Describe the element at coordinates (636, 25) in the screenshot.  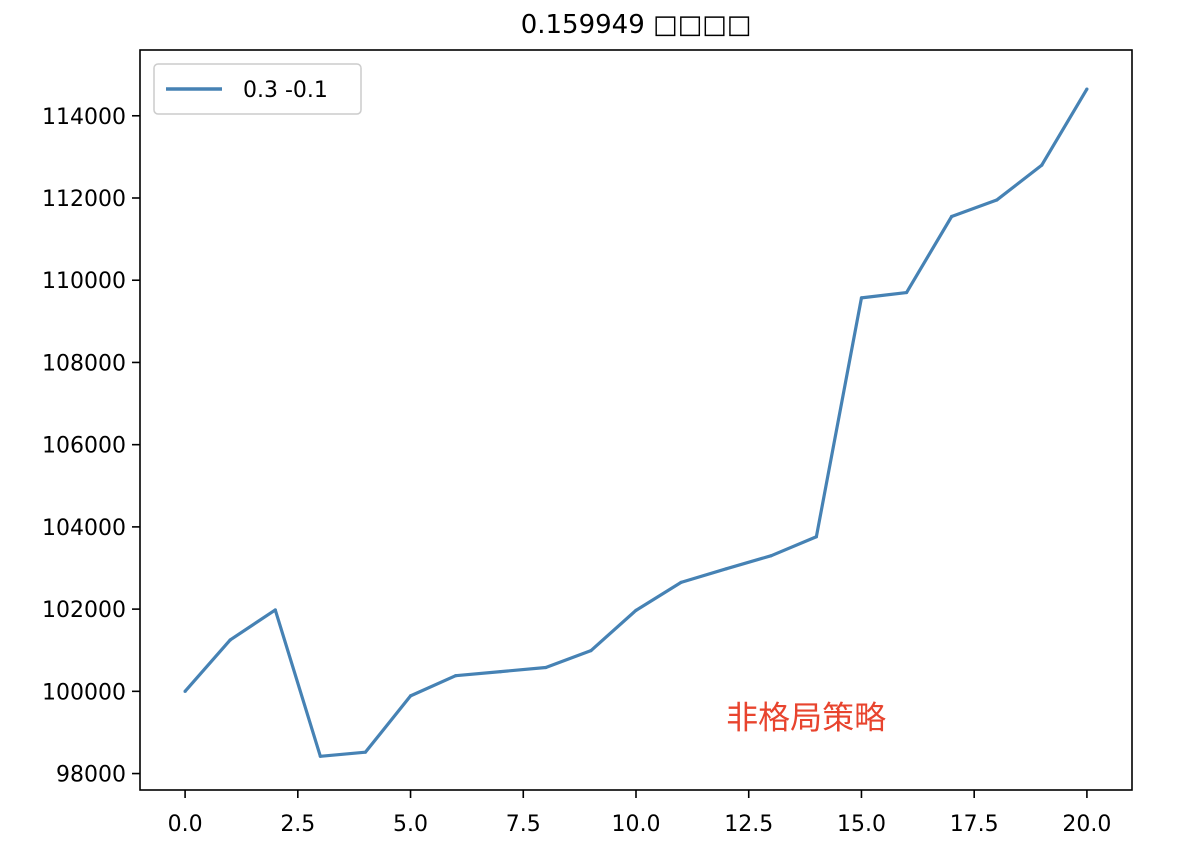
I see `chart-title: 0.159949 □□□□` at that location.